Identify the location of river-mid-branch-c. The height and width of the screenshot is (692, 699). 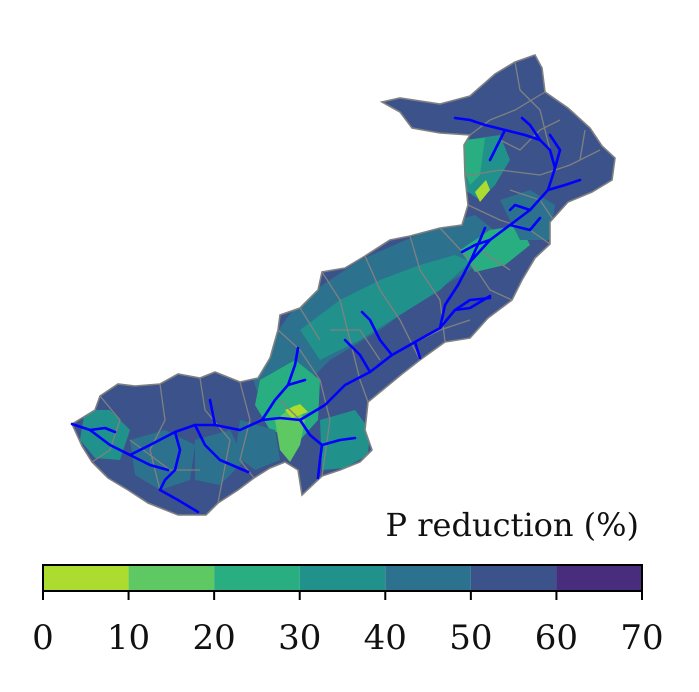
(417, 350).